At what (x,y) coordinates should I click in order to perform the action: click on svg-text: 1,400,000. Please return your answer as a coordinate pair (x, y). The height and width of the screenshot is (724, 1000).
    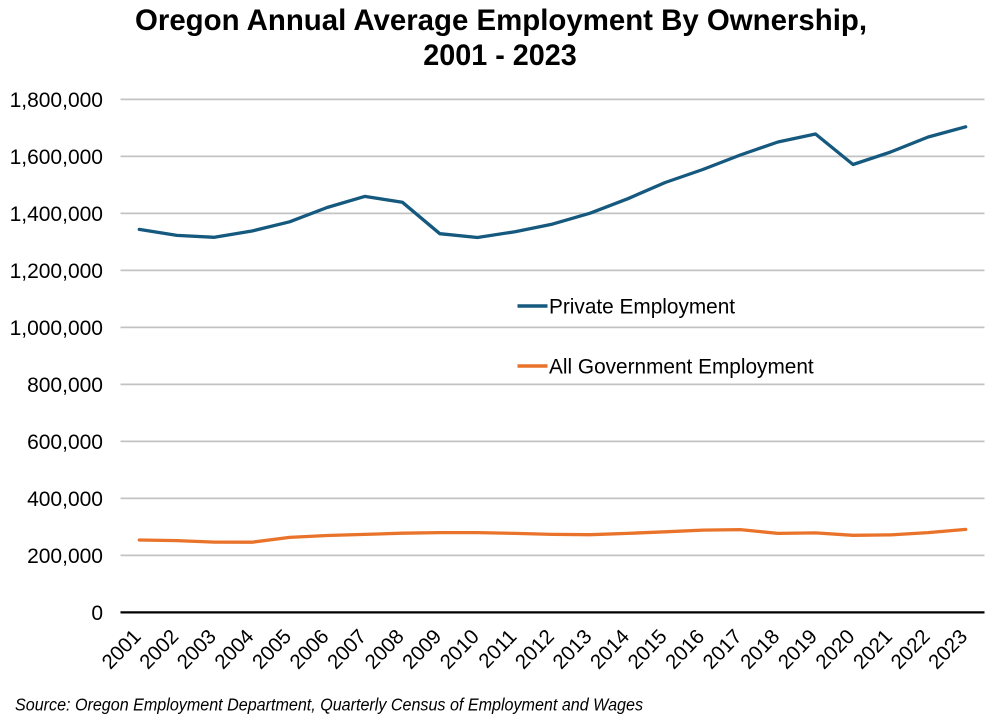
    Looking at the image, I should click on (56, 214).